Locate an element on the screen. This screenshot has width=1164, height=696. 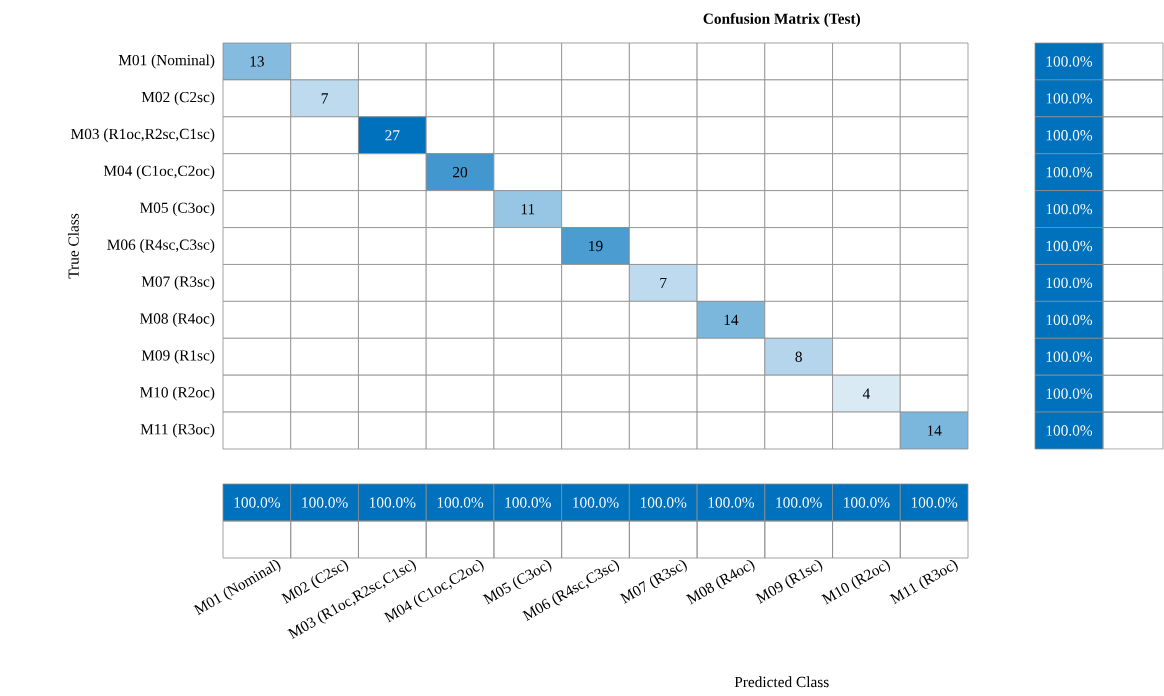
y-tick-label: M05 (C3oc) is located at coordinates (177, 209).